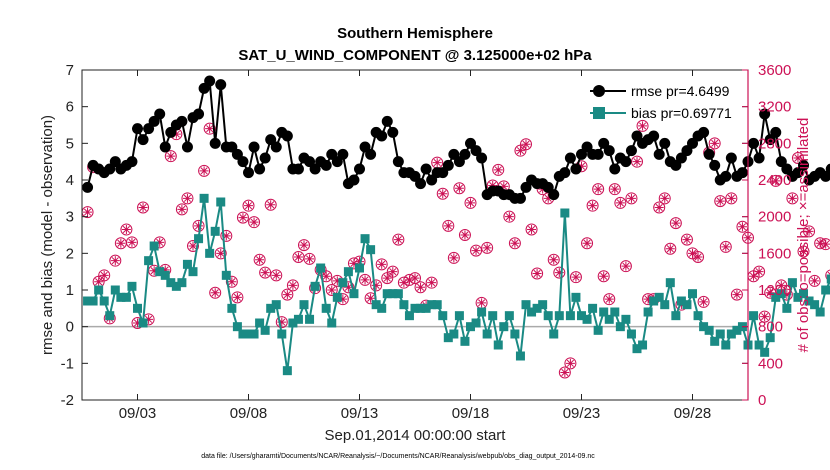  I want to click on y-right-tick-label: 2000, so click(774, 217).